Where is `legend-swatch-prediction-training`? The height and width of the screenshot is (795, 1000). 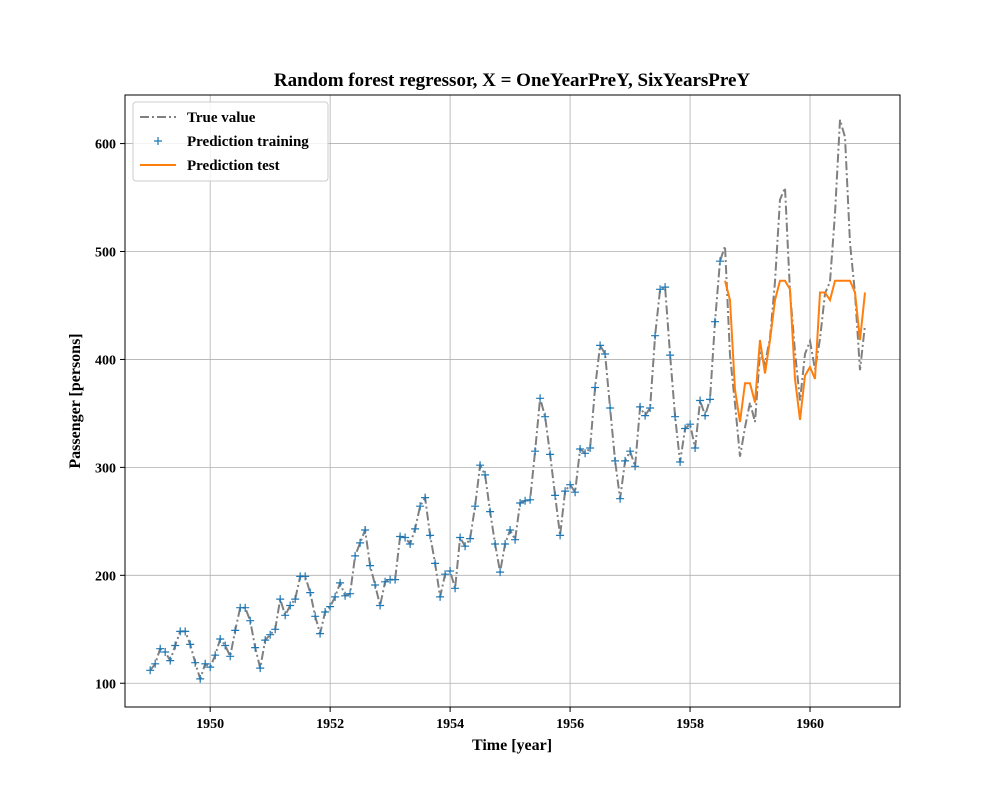
legend-swatch-prediction-training is located at coordinates (158, 141).